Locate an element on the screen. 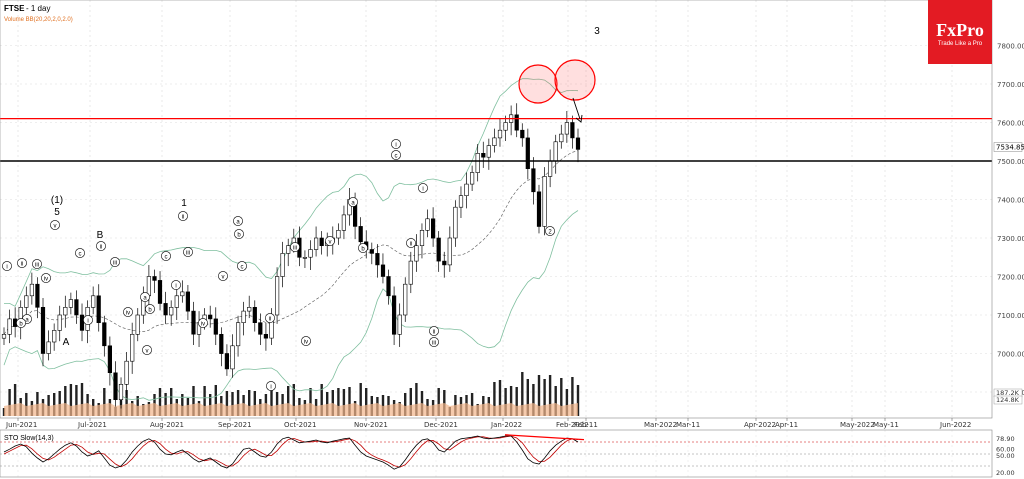  divergence-line is located at coordinates (544, 437).